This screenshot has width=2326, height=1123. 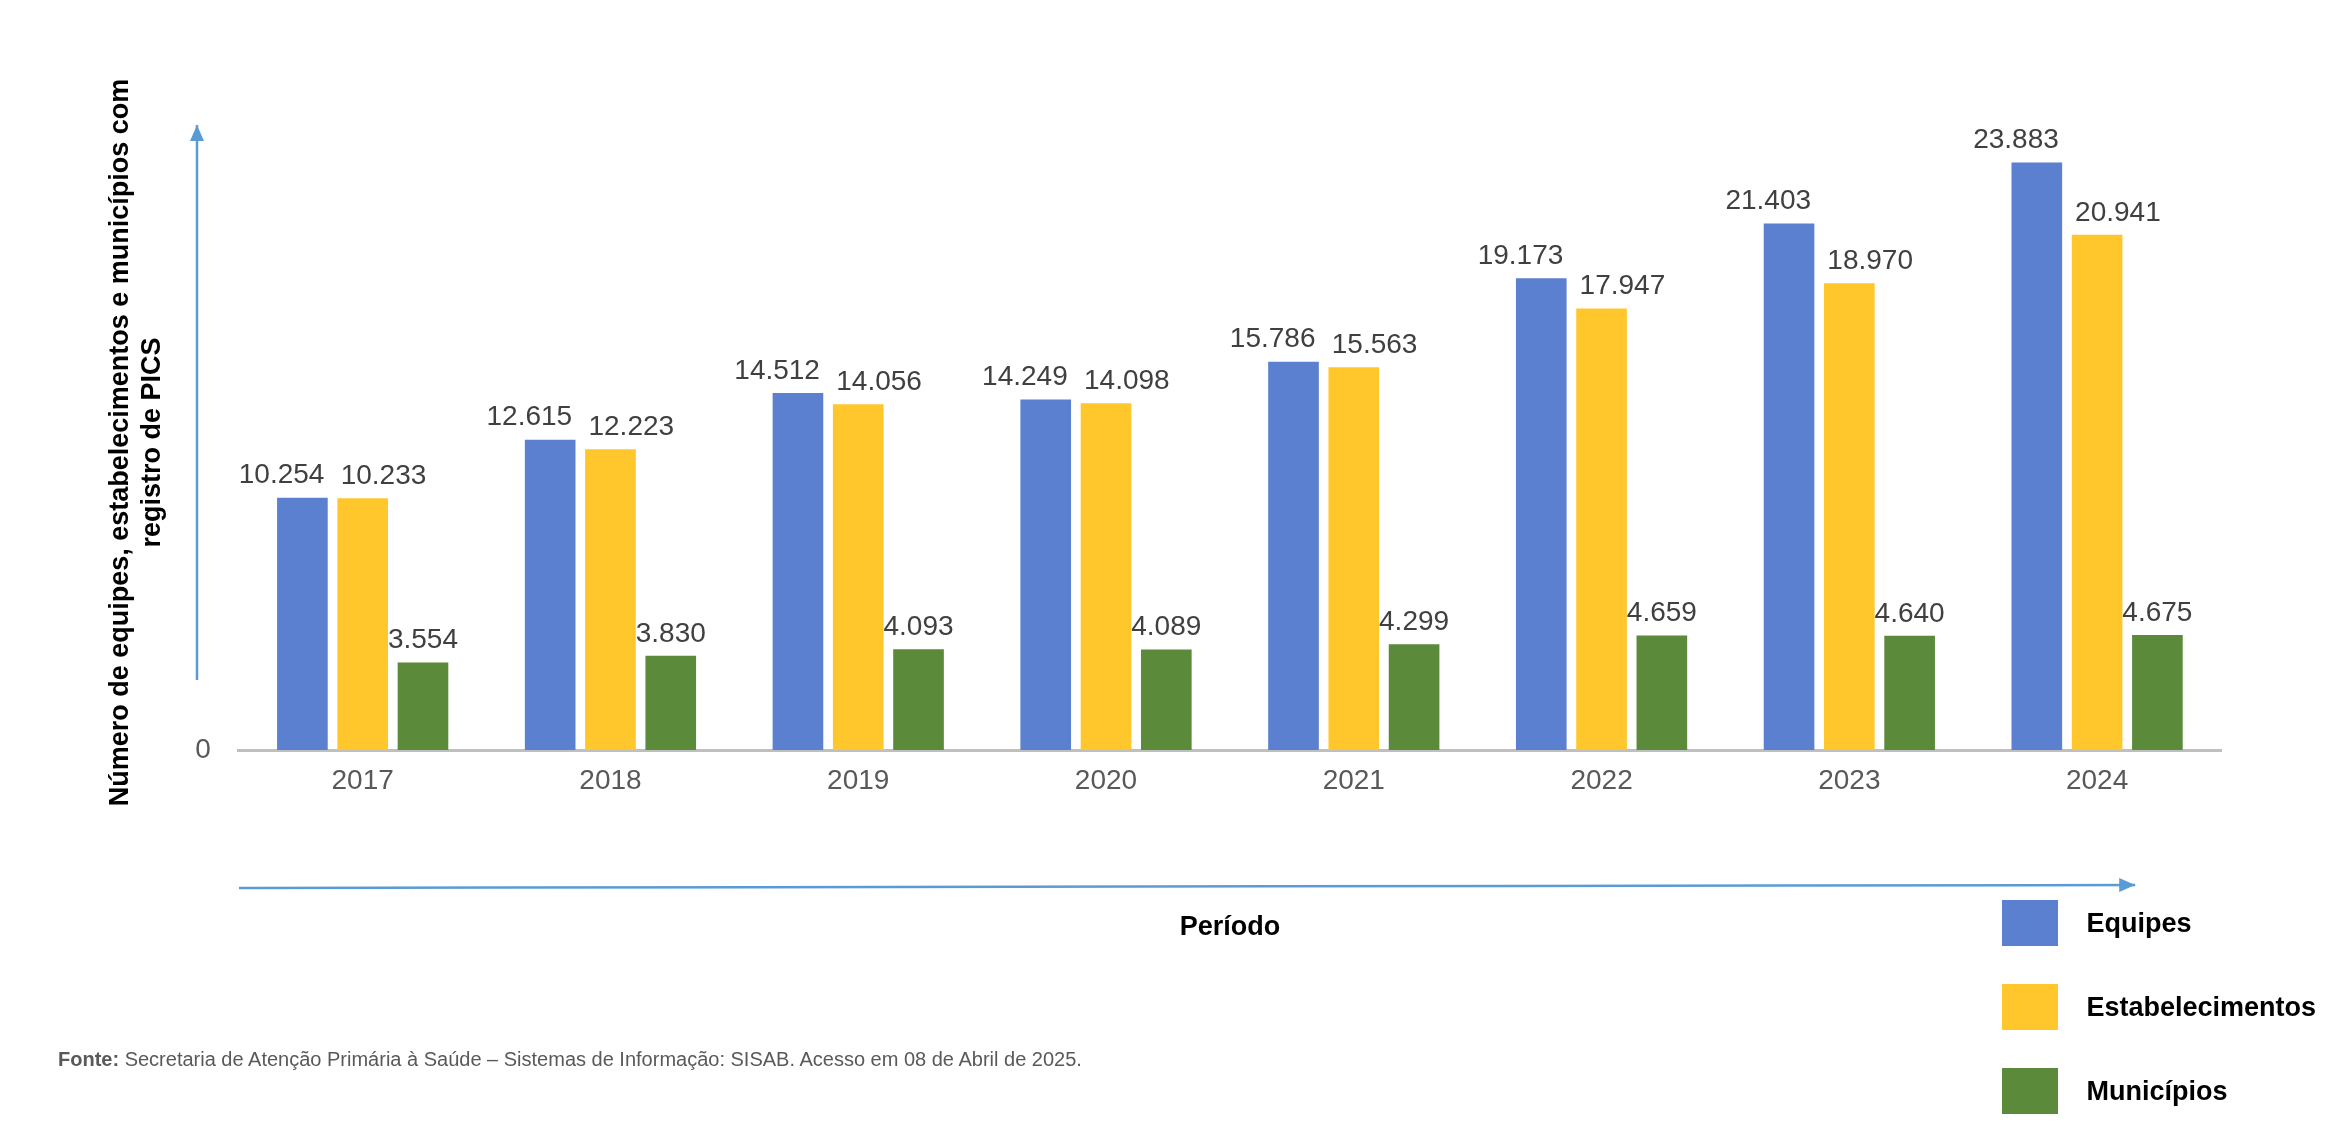 I want to click on x-axis-title: Período, so click(x=1230, y=926).